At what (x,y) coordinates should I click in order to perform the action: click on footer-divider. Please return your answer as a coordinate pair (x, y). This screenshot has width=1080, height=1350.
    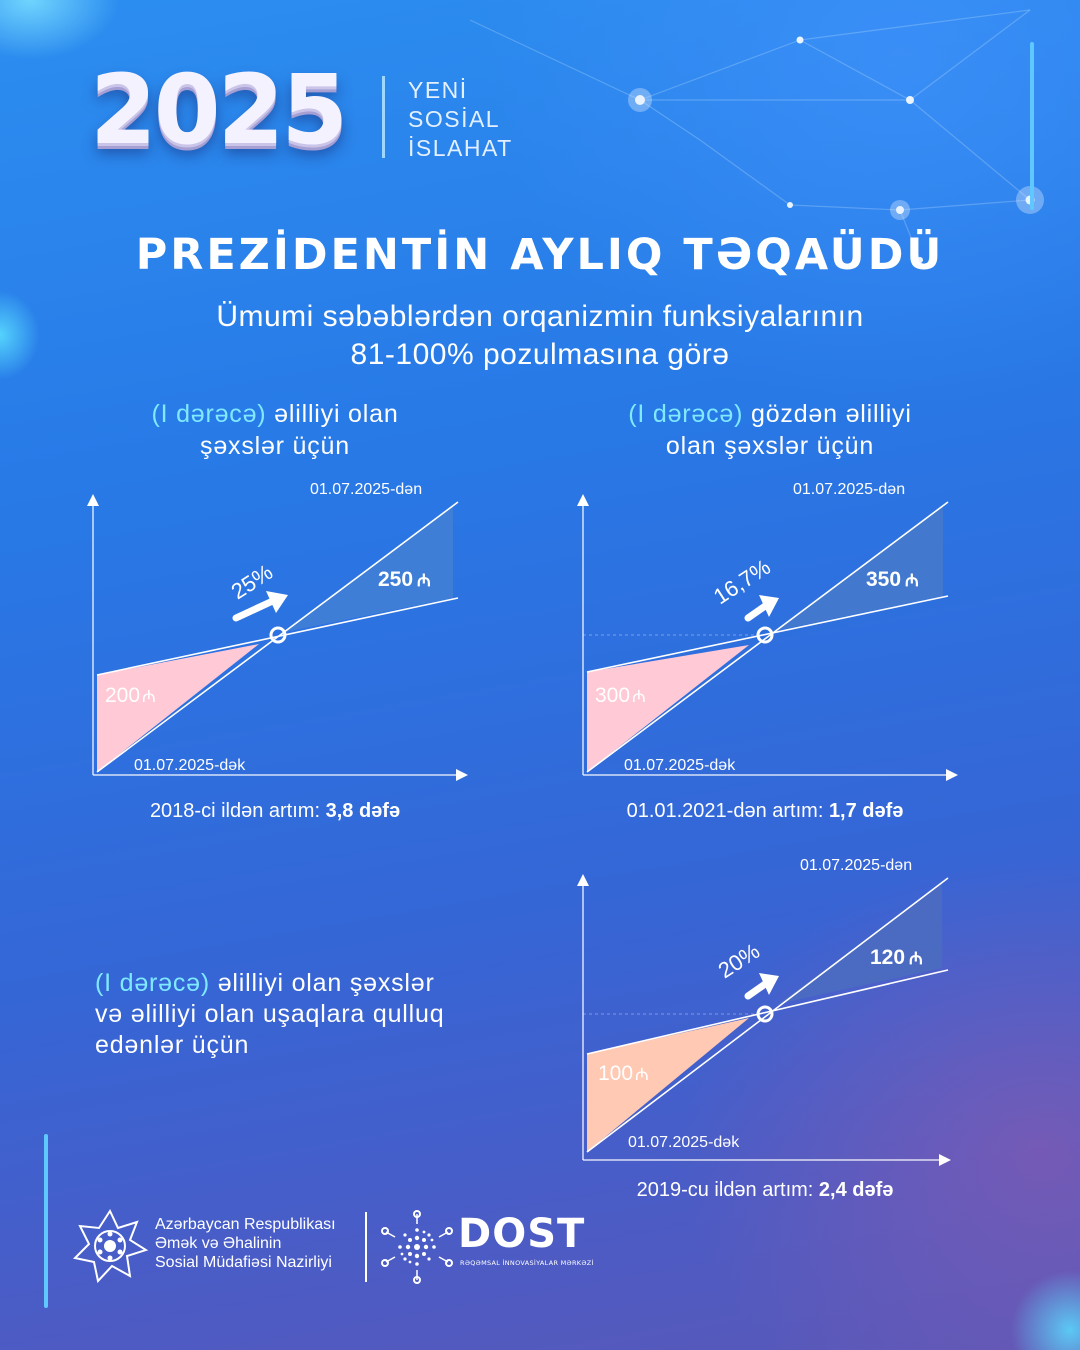
    Looking at the image, I should click on (366, 1247).